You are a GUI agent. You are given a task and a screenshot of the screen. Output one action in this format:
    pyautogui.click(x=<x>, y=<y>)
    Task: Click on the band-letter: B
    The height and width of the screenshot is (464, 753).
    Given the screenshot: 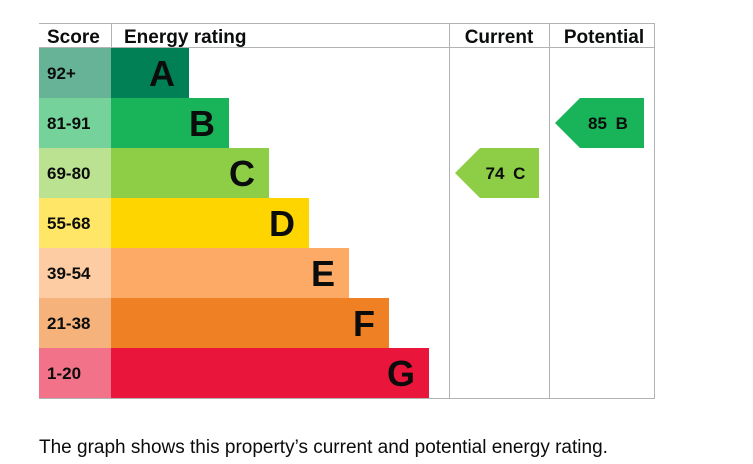 What is the action you would take?
    pyautogui.click(x=202, y=123)
    